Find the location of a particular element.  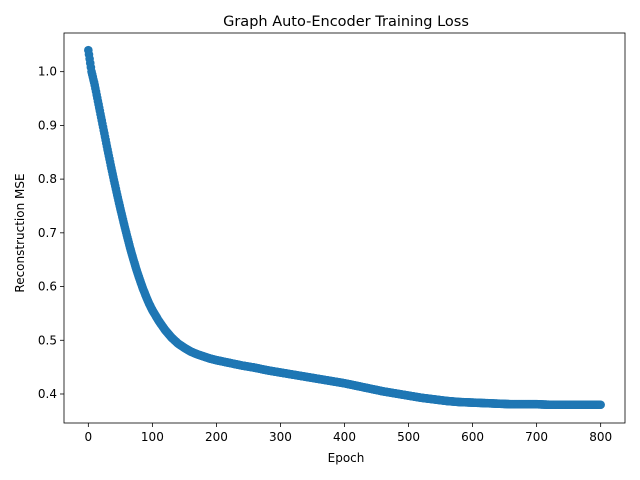

x-tick-label: 300 is located at coordinates (280, 437).